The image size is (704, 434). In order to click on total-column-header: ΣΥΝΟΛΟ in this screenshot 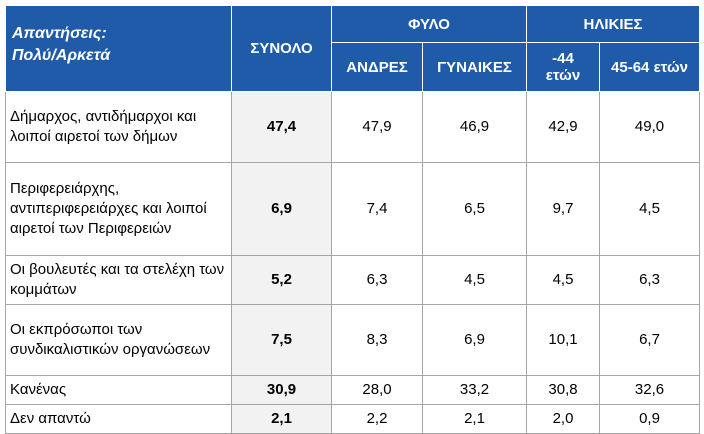, I will do `click(281, 48)`.